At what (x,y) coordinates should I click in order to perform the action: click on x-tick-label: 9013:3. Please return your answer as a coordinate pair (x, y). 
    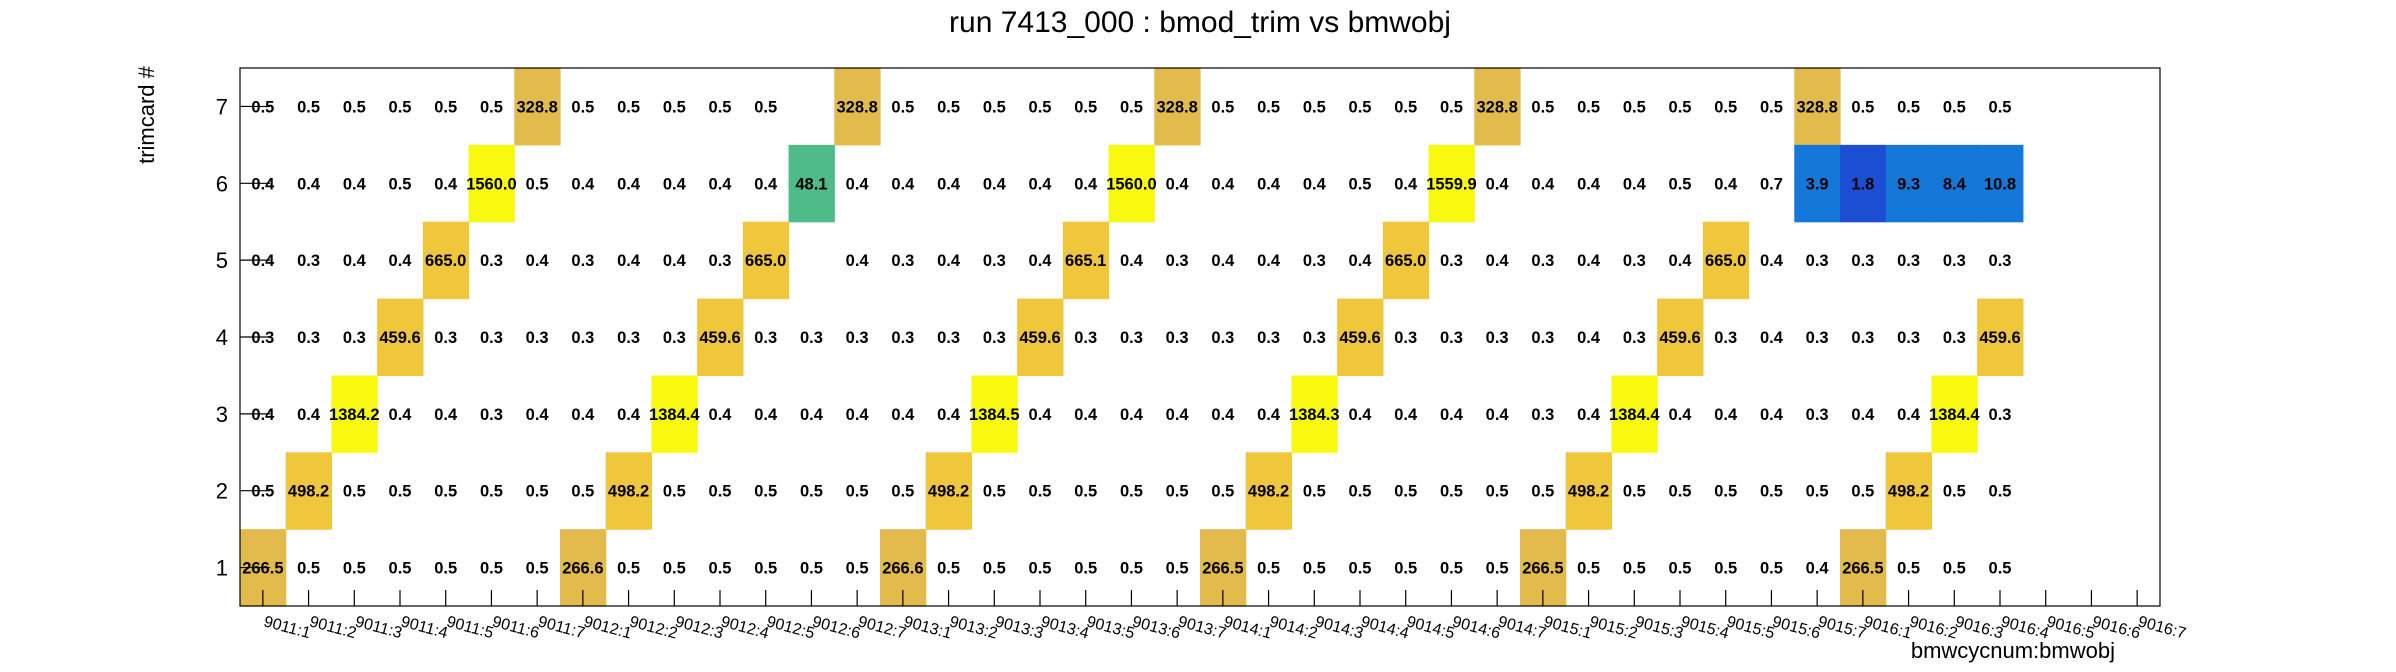
    Looking at the image, I should click on (1019, 627).